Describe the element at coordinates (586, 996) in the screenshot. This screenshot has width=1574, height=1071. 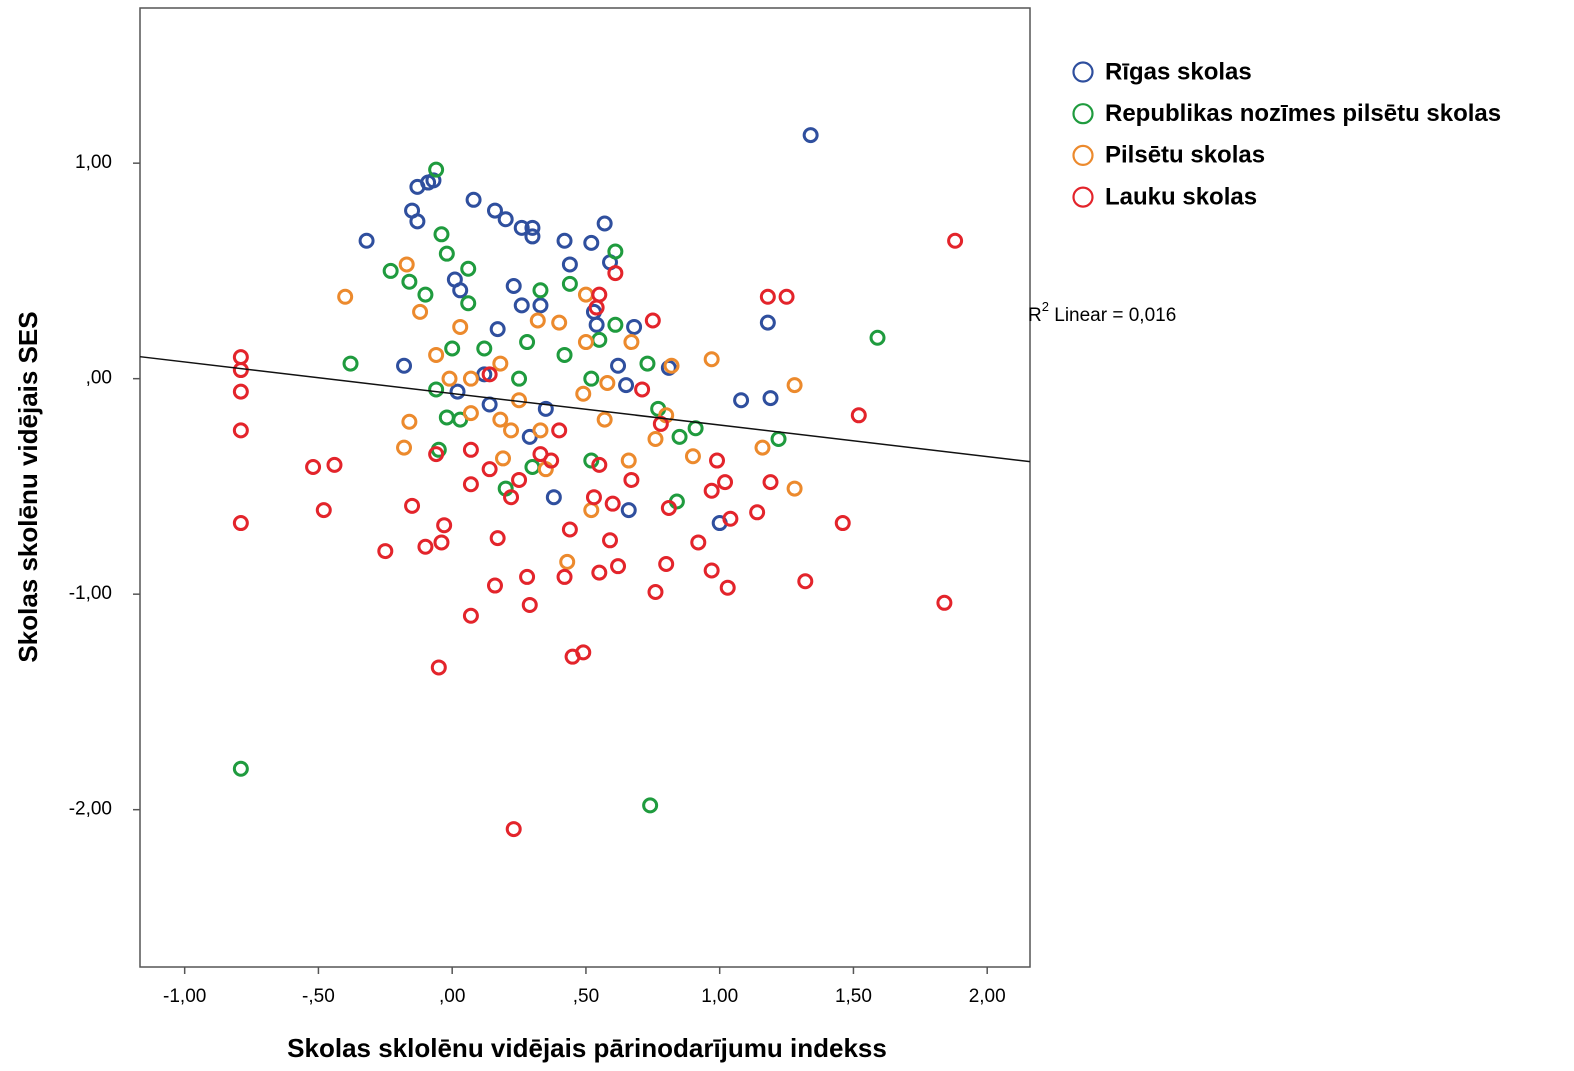
I see `x-tick-label: ,50` at that location.